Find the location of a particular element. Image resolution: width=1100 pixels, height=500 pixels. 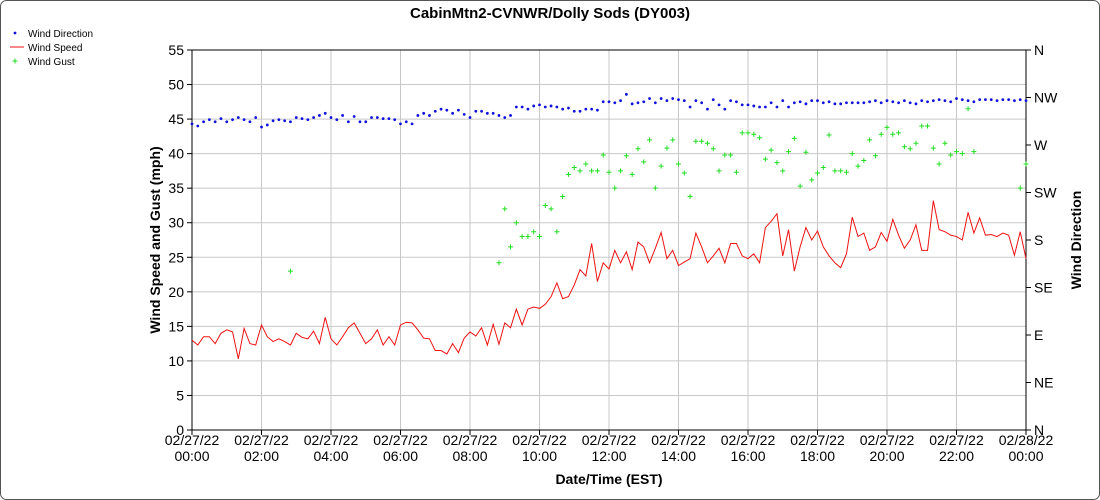

x-tick-label: 02/27/22 00:00 is located at coordinates (192, 448).